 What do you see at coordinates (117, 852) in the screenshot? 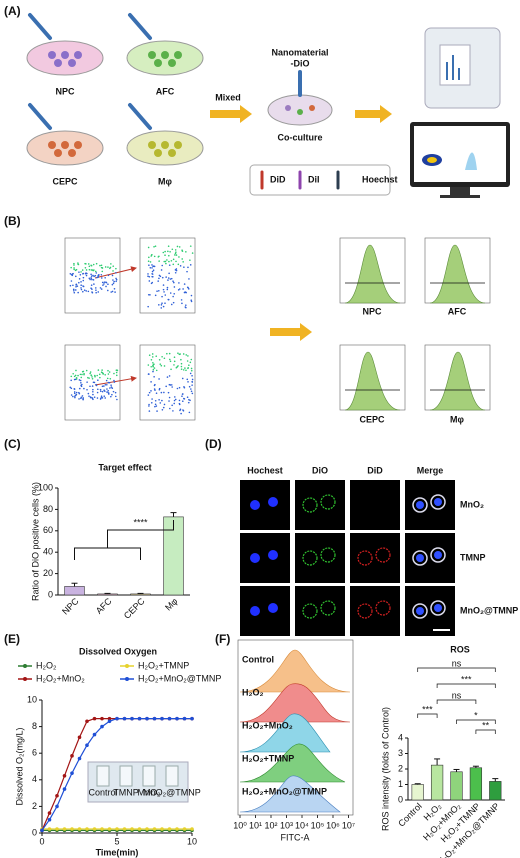
I see `x-axis-label: Time(min)` at bounding box center [117, 852].